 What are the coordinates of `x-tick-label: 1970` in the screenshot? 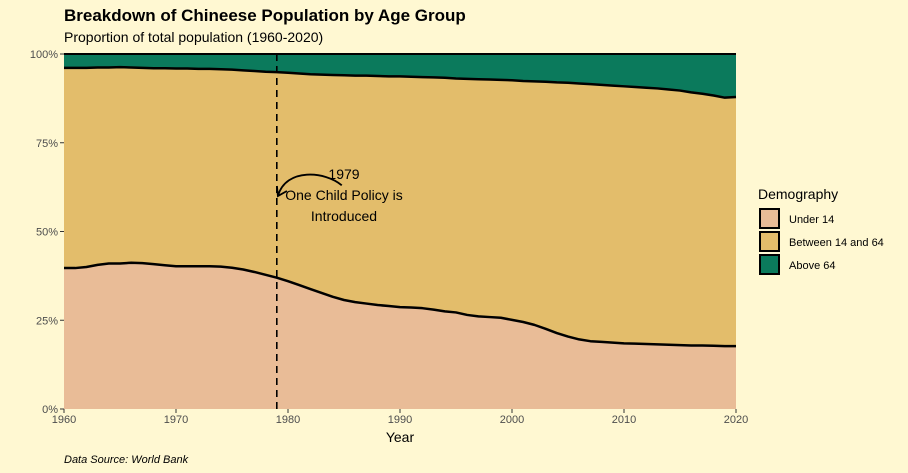 It's located at (176, 420).